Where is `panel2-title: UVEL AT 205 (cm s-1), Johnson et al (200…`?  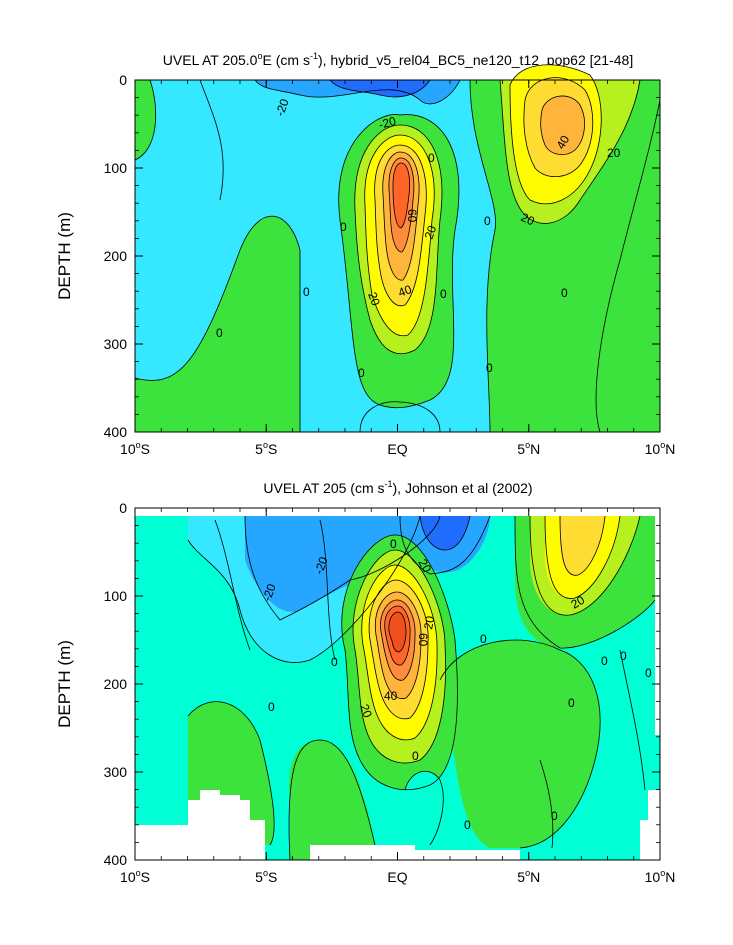
panel2-title: UVEL AT 205 (cm s-1), Johnson et al (200… is located at coordinates (397, 487).